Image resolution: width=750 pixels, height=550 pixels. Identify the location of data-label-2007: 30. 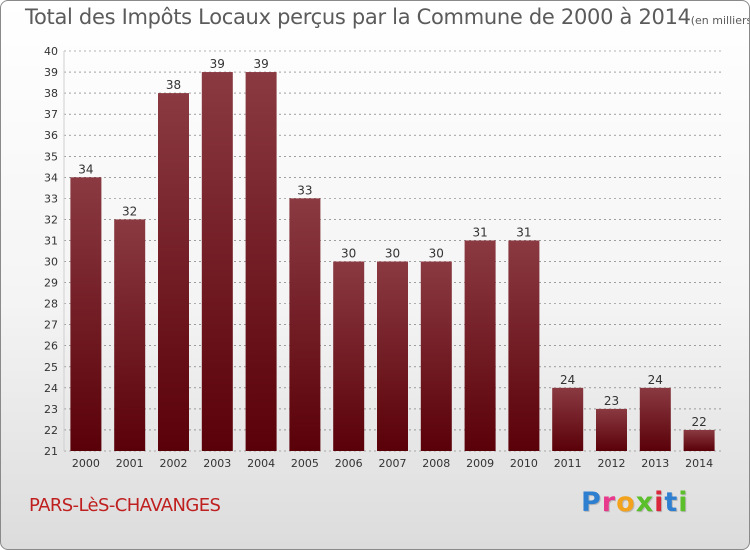
(392, 254).